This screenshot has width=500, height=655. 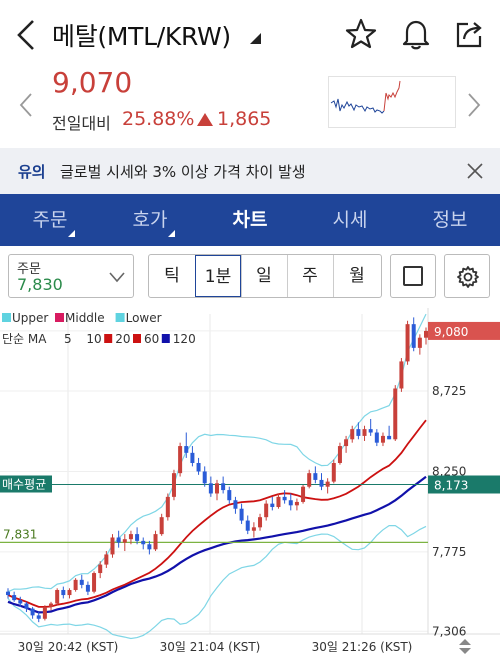 I want to click on tab-order: 주문, so click(x=50, y=220).